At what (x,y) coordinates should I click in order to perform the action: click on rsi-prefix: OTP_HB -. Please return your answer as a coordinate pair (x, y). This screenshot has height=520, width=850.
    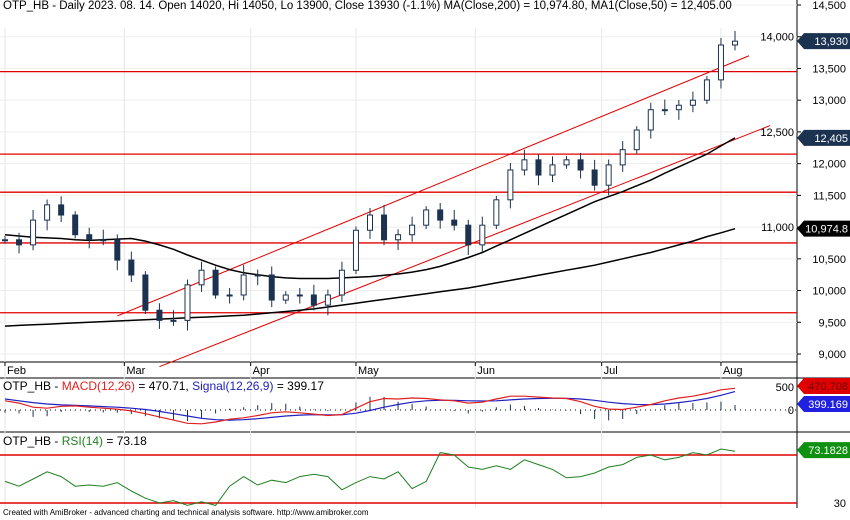
    Looking at the image, I should click on (32, 441).